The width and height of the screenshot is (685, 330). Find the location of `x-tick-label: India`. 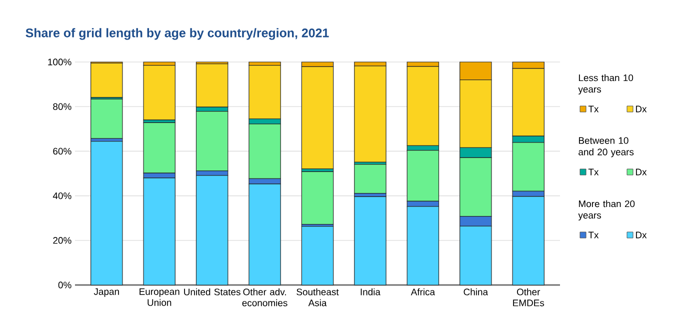

x-tick-label: India is located at coordinates (370, 292).